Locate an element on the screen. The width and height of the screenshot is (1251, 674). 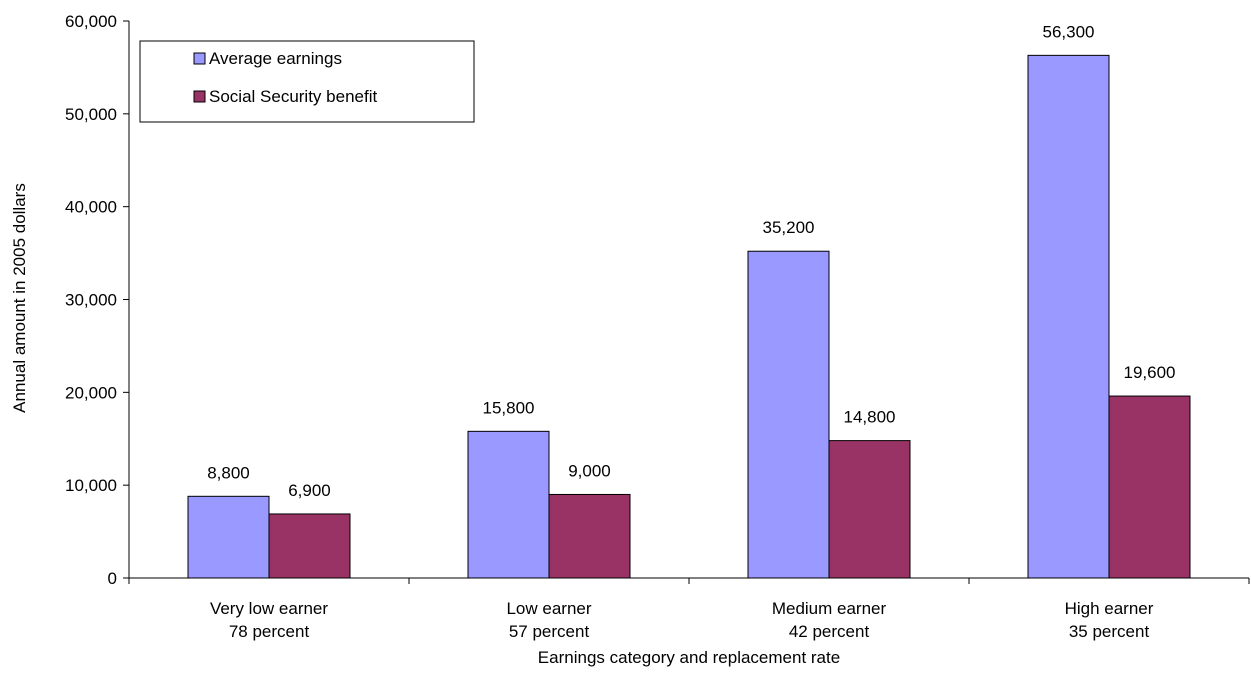
legend-label-social-security-benefit: Social Security benefit is located at coordinates (293, 96).